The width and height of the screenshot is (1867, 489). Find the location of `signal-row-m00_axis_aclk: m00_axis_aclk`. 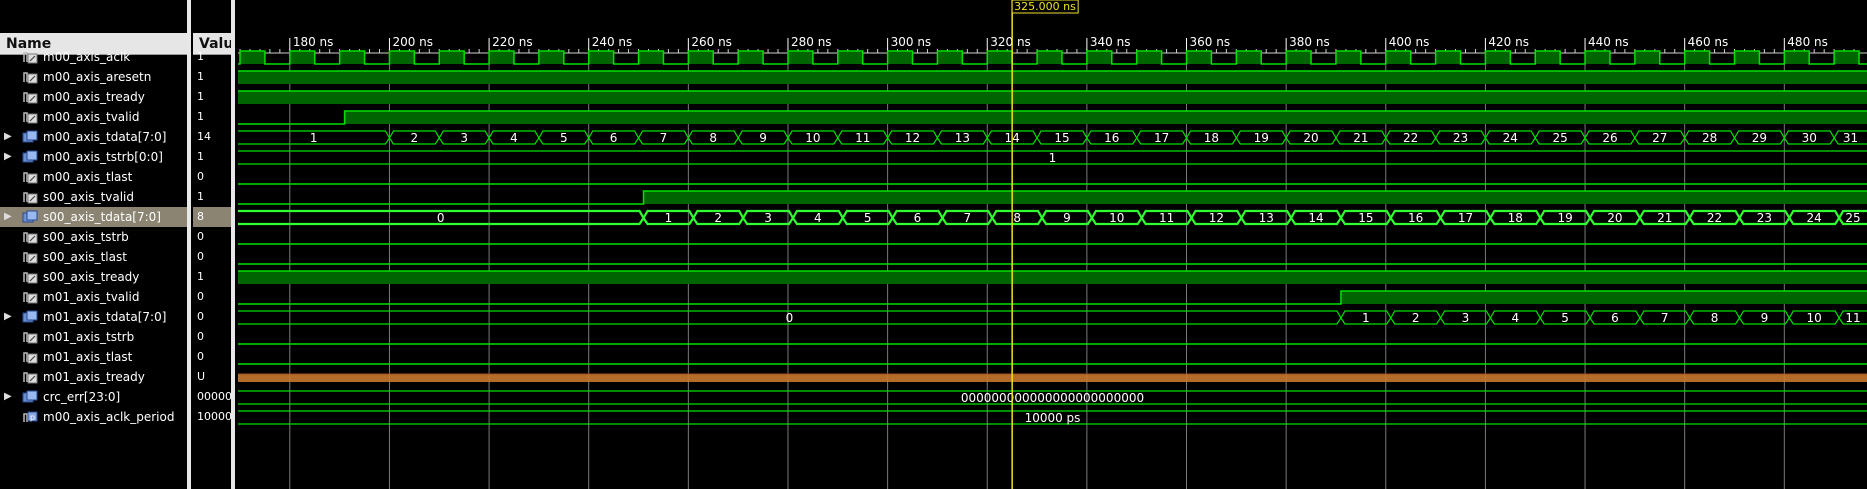

signal-row-m00_axis_aclk: m00_axis_aclk is located at coordinates (93, 57).